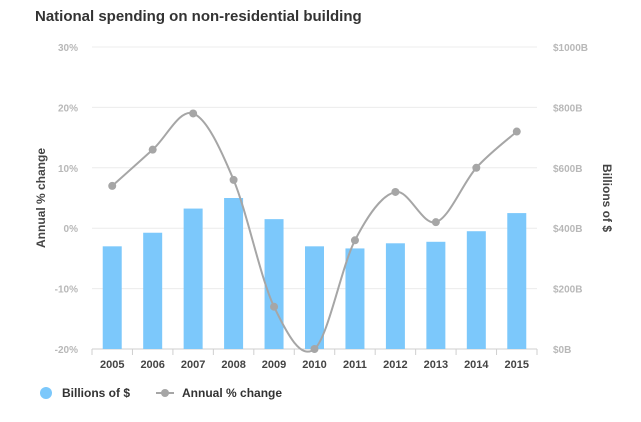  I want to click on y-left-tick-label: 30%, so click(68, 48).